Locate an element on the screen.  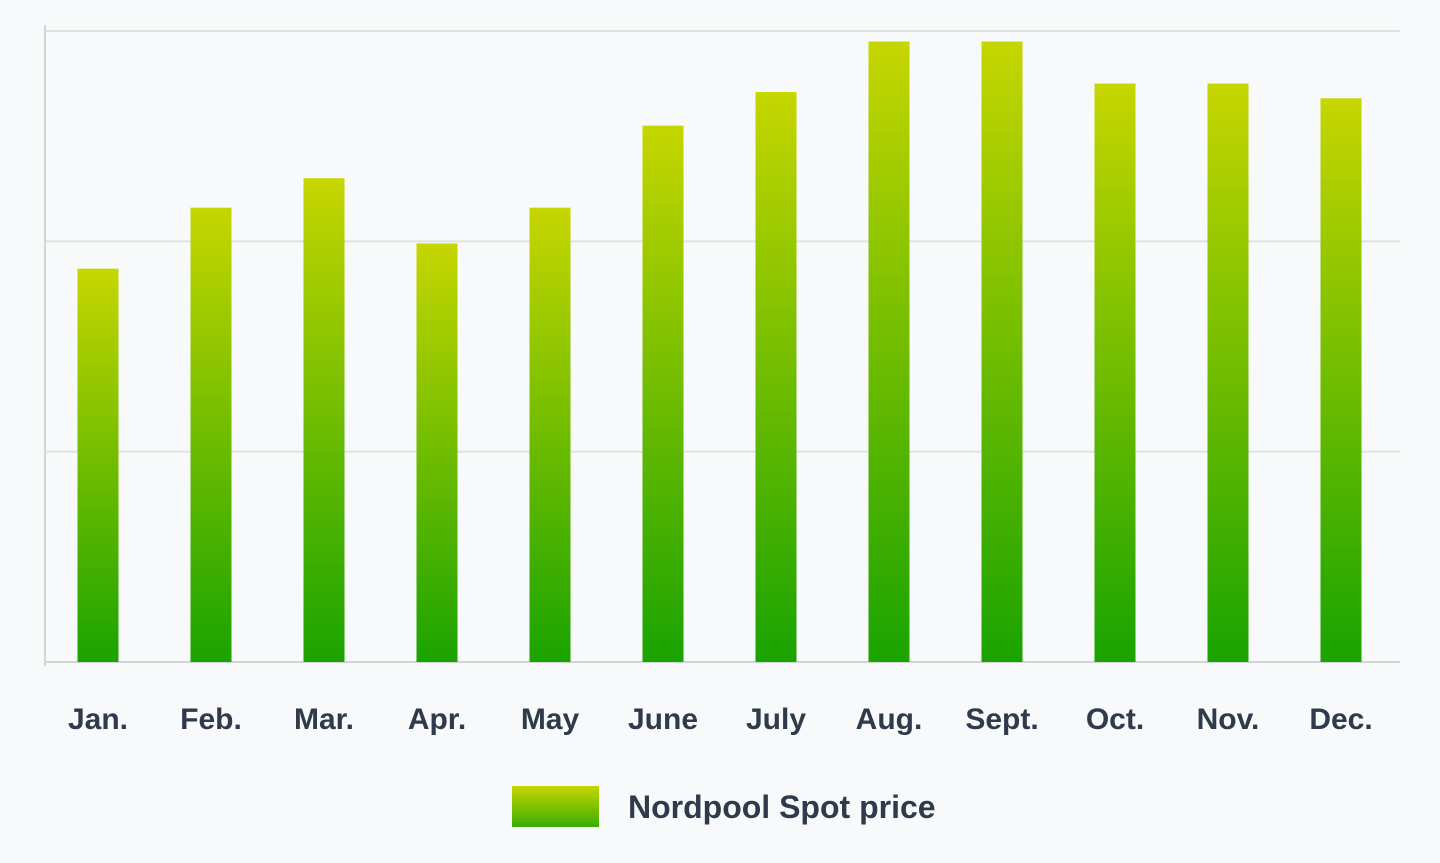
legend: Nordpool Spot price is located at coordinates (724, 806).